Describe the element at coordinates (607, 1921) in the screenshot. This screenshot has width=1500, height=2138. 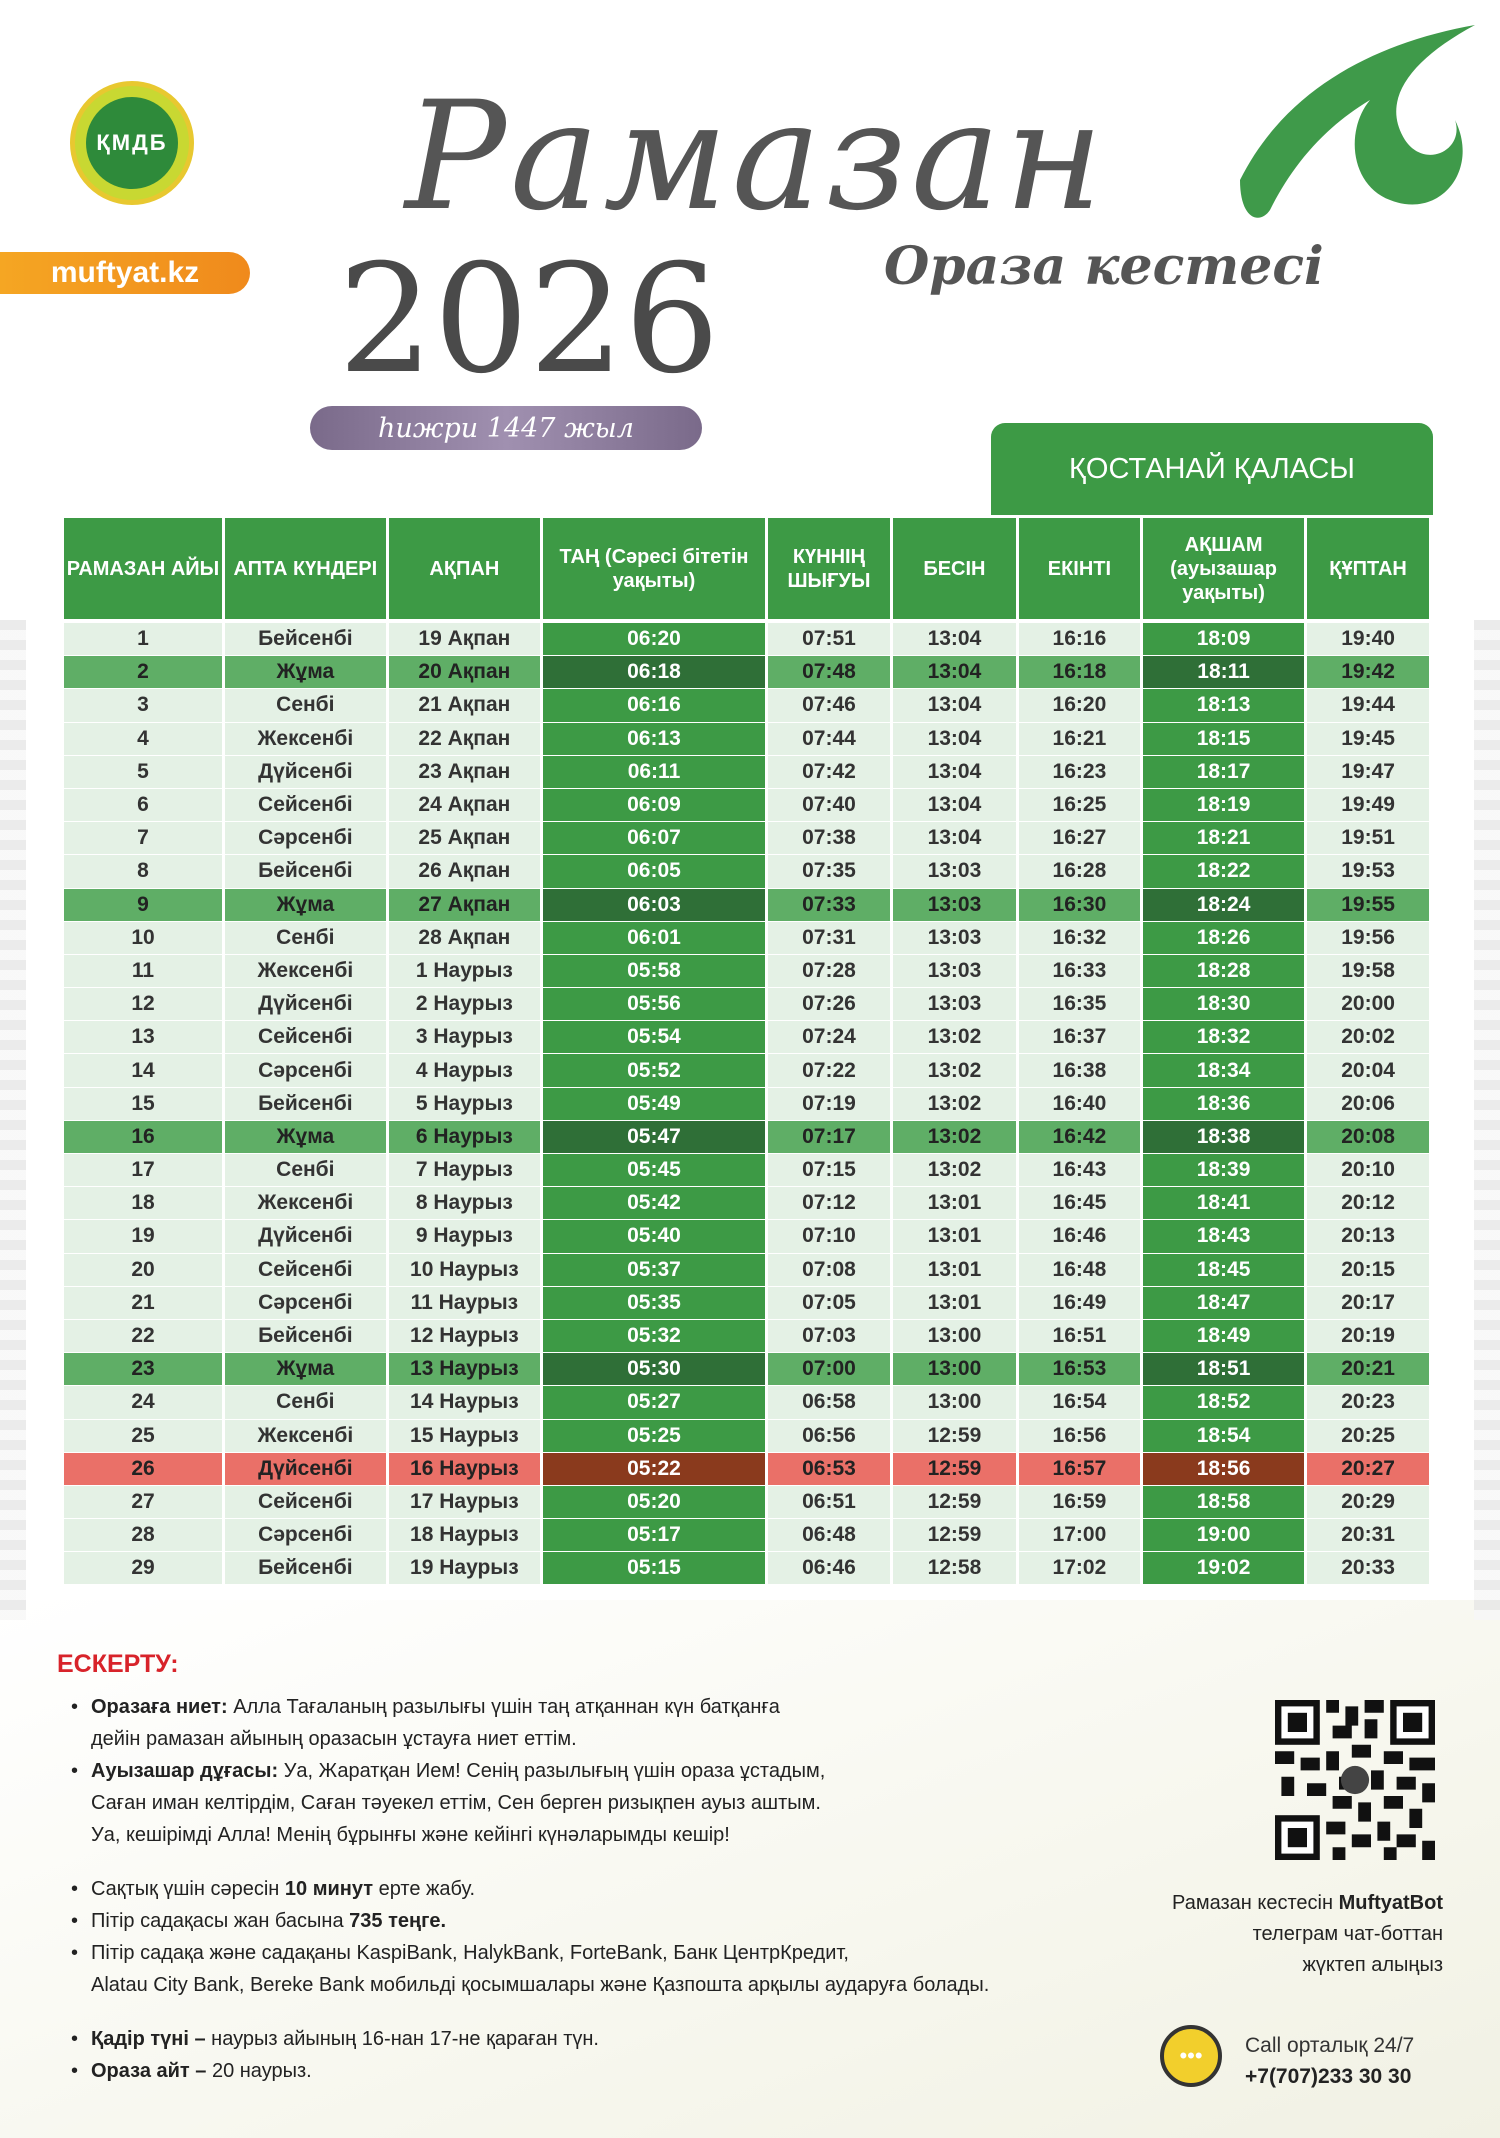
I see `note-fitr: Пітір садақасы жан басына 735 теңге.` at that location.